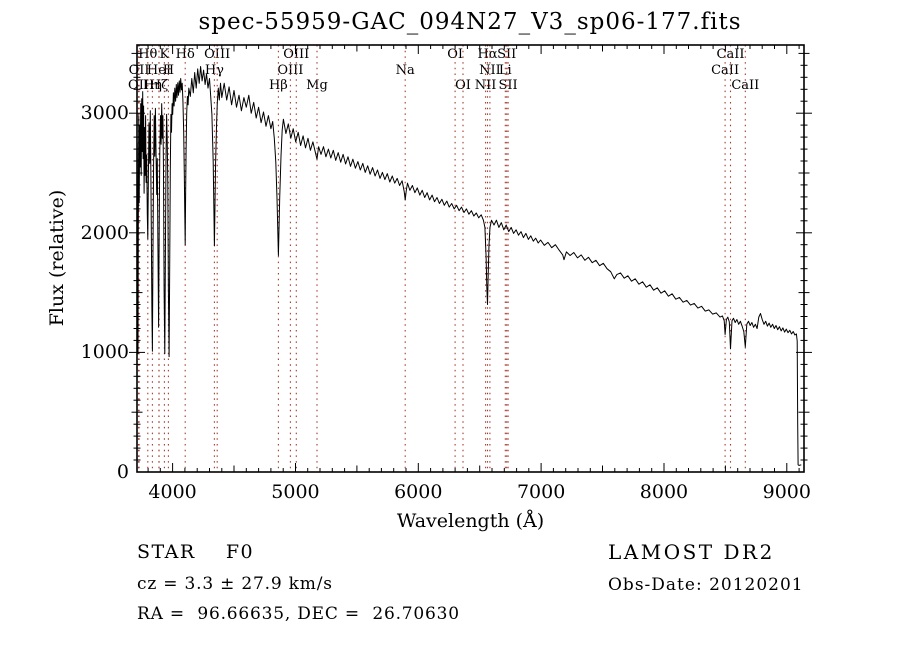 This screenshot has height=650, width=900. What do you see at coordinates (470, 521) in the screenshot?
I see `x-axis-label: Wavelength (Å)` at bounding box center [470, 521].